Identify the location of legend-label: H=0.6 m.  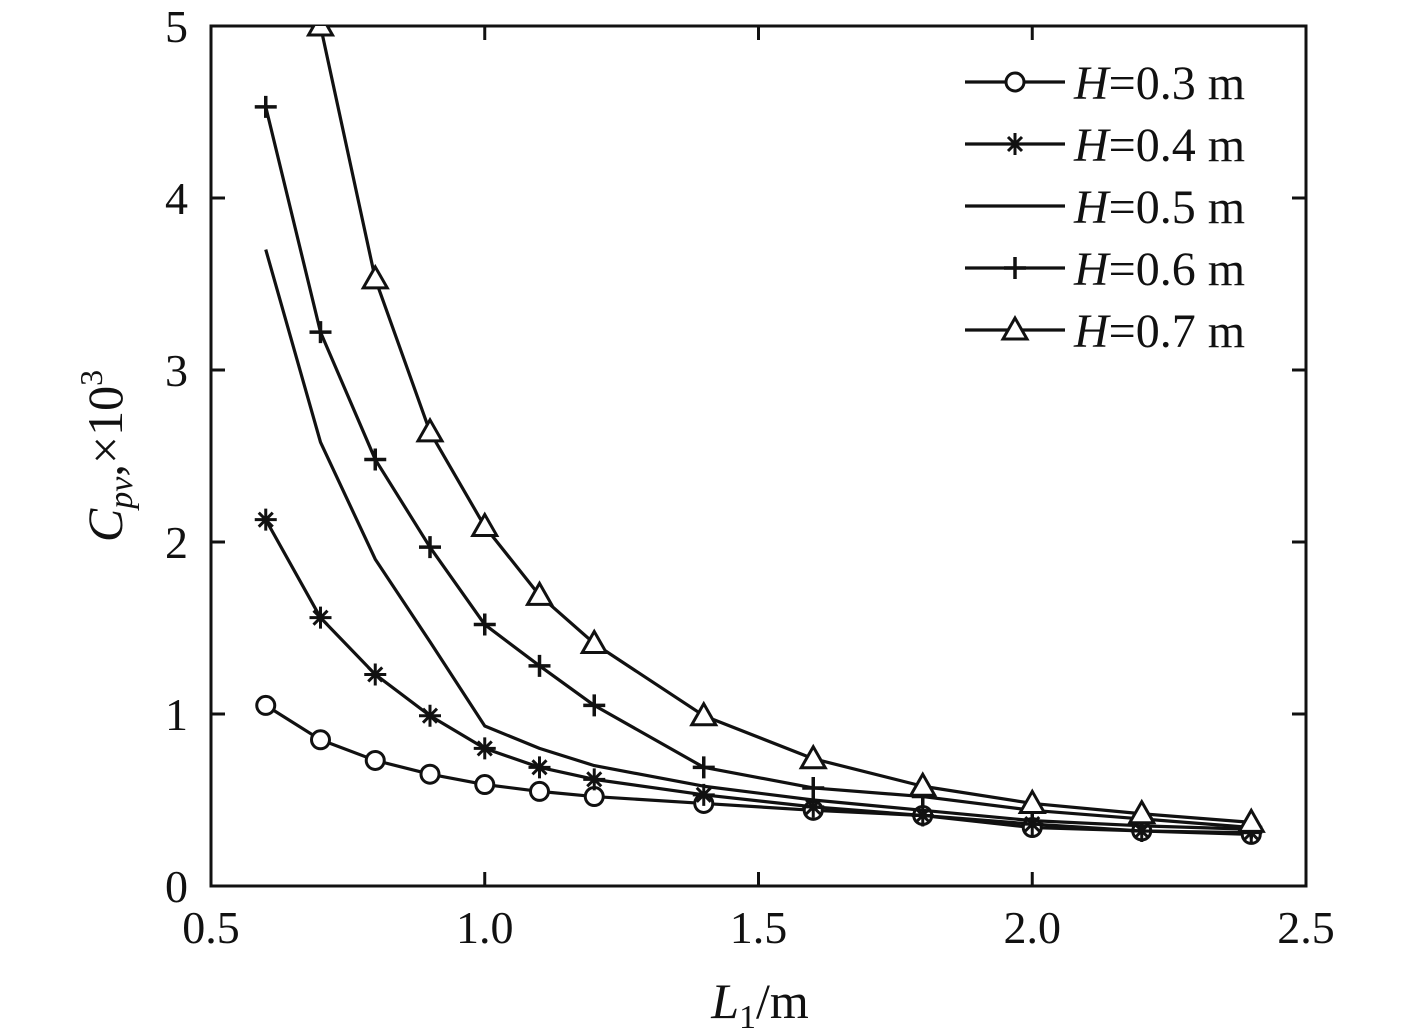
(1159, 269).